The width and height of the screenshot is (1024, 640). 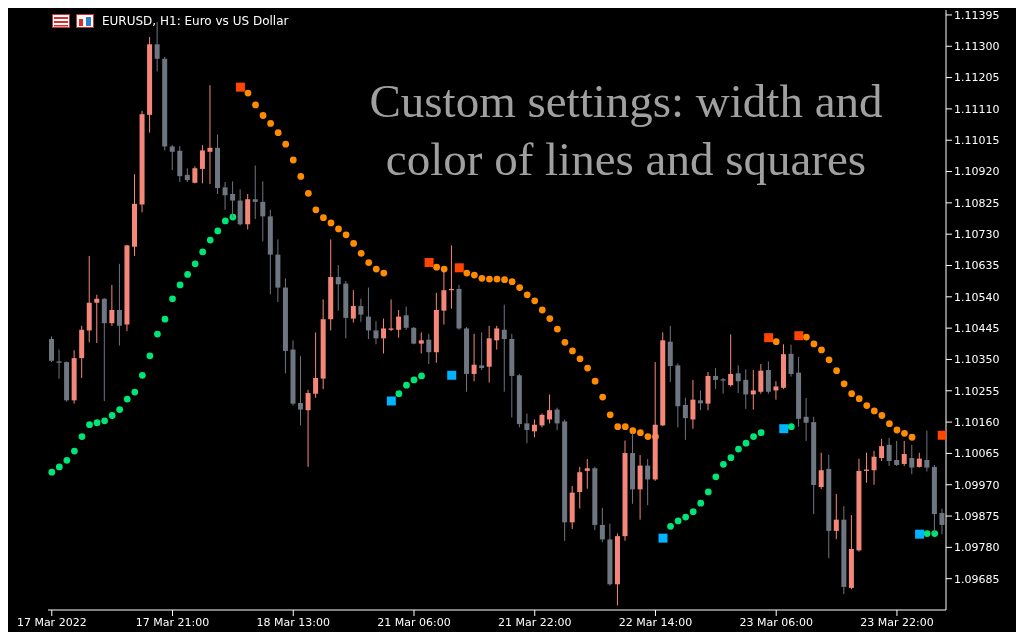 I want to click on chart-subtitle: EURUSD, H1: Euro vs US Dollar, so click(x=195, y=21).